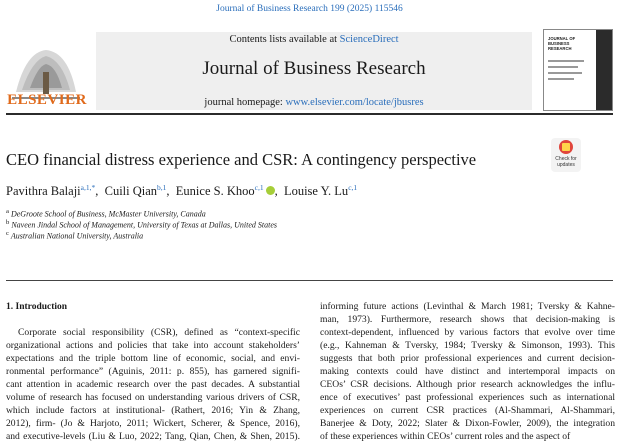 The width and height of the screenshot is (619, 443). Describe the element at coordinates (284, 39) in the screenshot. I see `contents-prefix: Contents lists available at` at that location.